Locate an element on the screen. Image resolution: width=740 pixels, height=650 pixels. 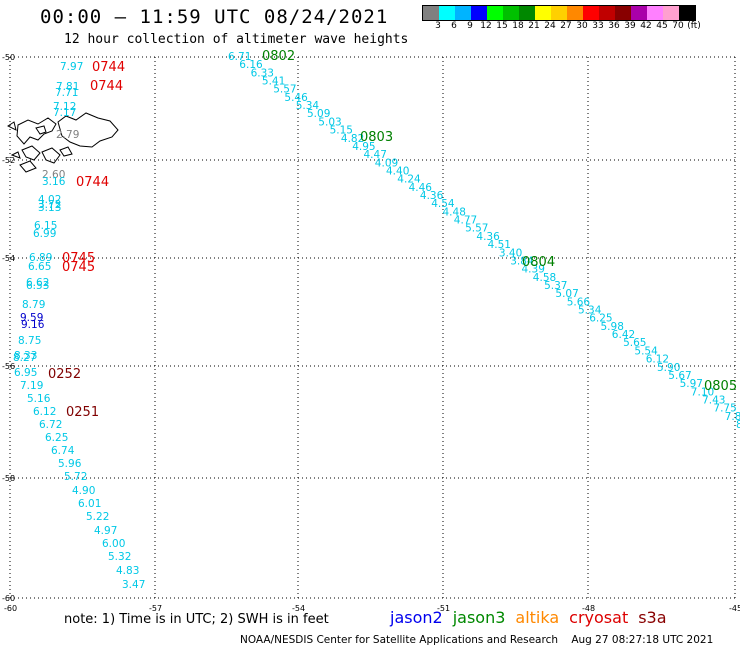
scale-label: 18 is located at coordinates (518, 26).